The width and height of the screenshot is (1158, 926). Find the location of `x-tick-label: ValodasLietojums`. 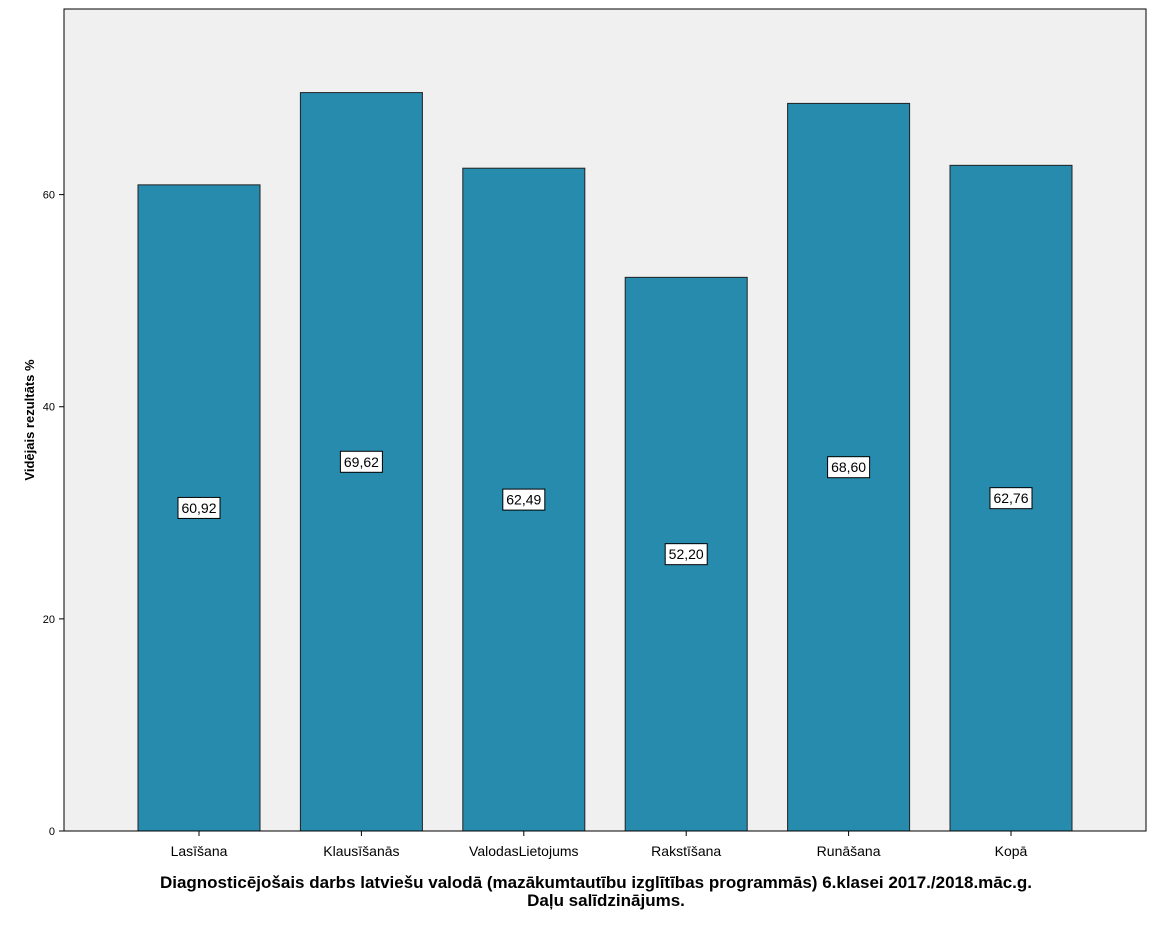

x-tick-label: ValodasLietojums is located at coordinates (523, 851).